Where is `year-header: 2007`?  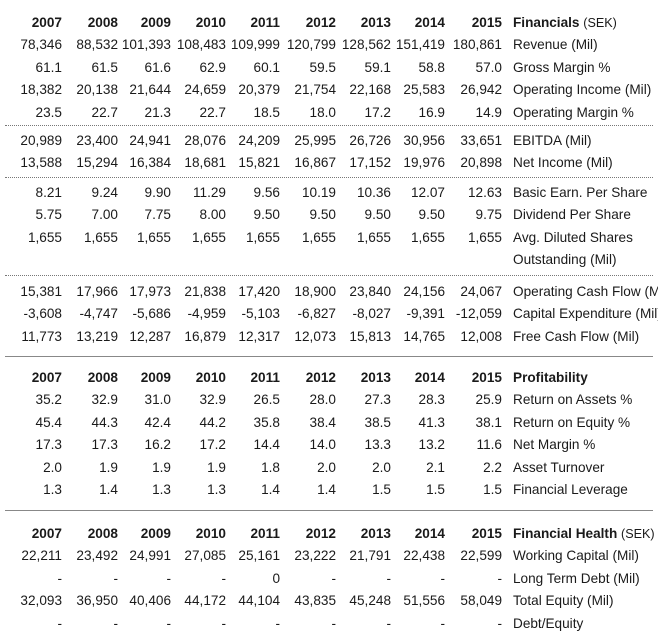 year-header: 2007 is located at coordinates (46, 533).